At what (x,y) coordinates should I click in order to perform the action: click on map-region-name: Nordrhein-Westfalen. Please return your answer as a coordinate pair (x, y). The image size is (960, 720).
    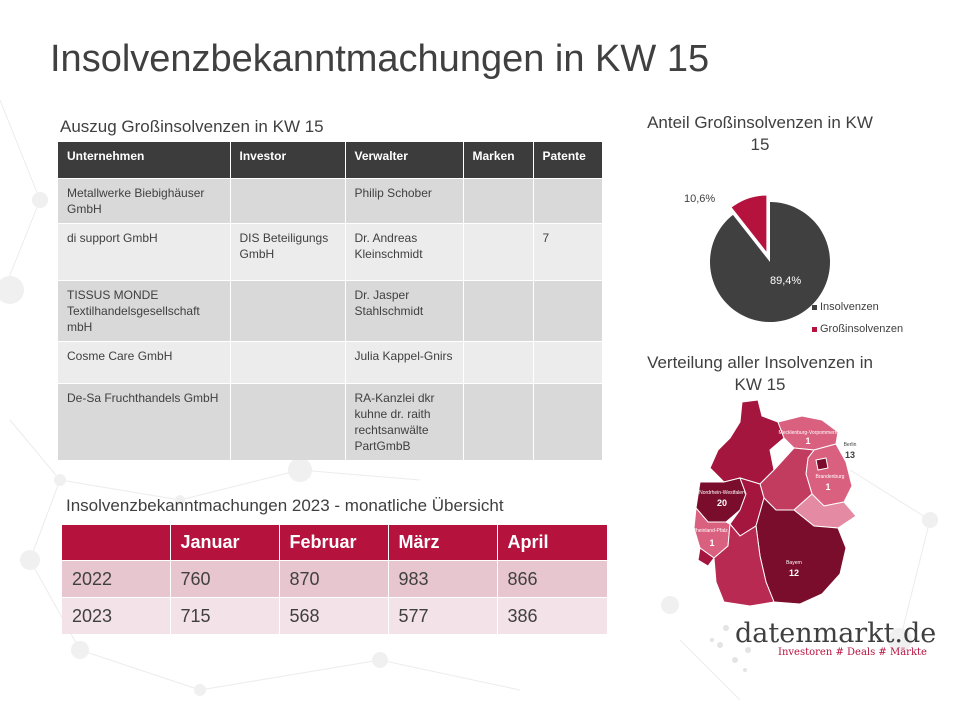
    Looking at the image, I should click on (722, 493).